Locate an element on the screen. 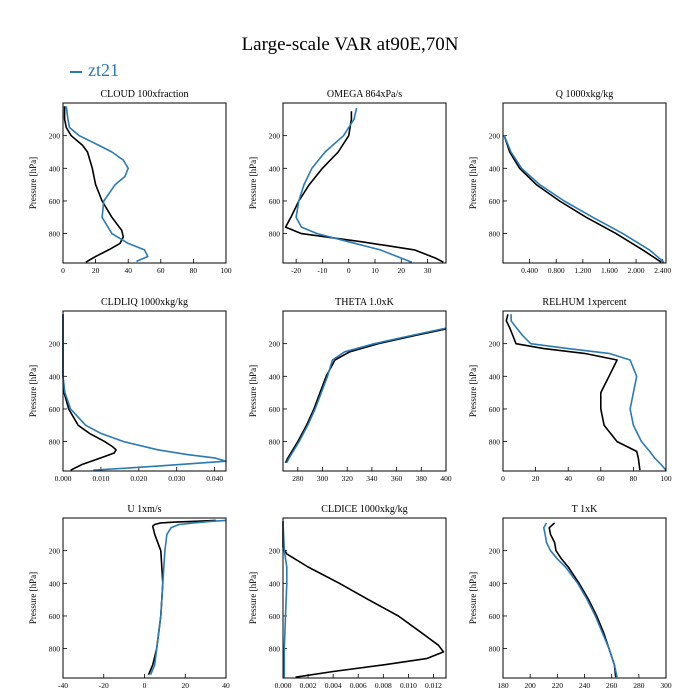  x-tick-label: 0.004 is located at coordinates (333, 685).